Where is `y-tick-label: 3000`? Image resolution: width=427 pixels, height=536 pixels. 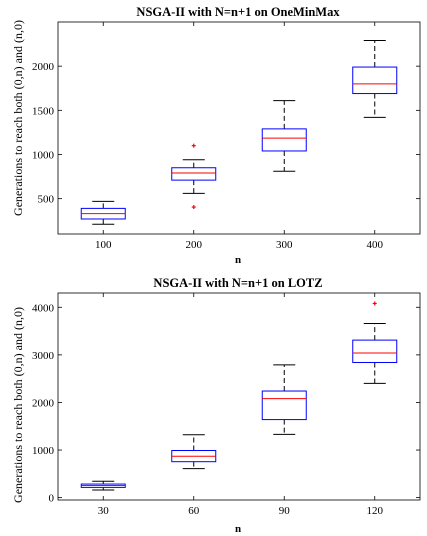
y-tick-label: 3000 is located at coordinates (43, 356).